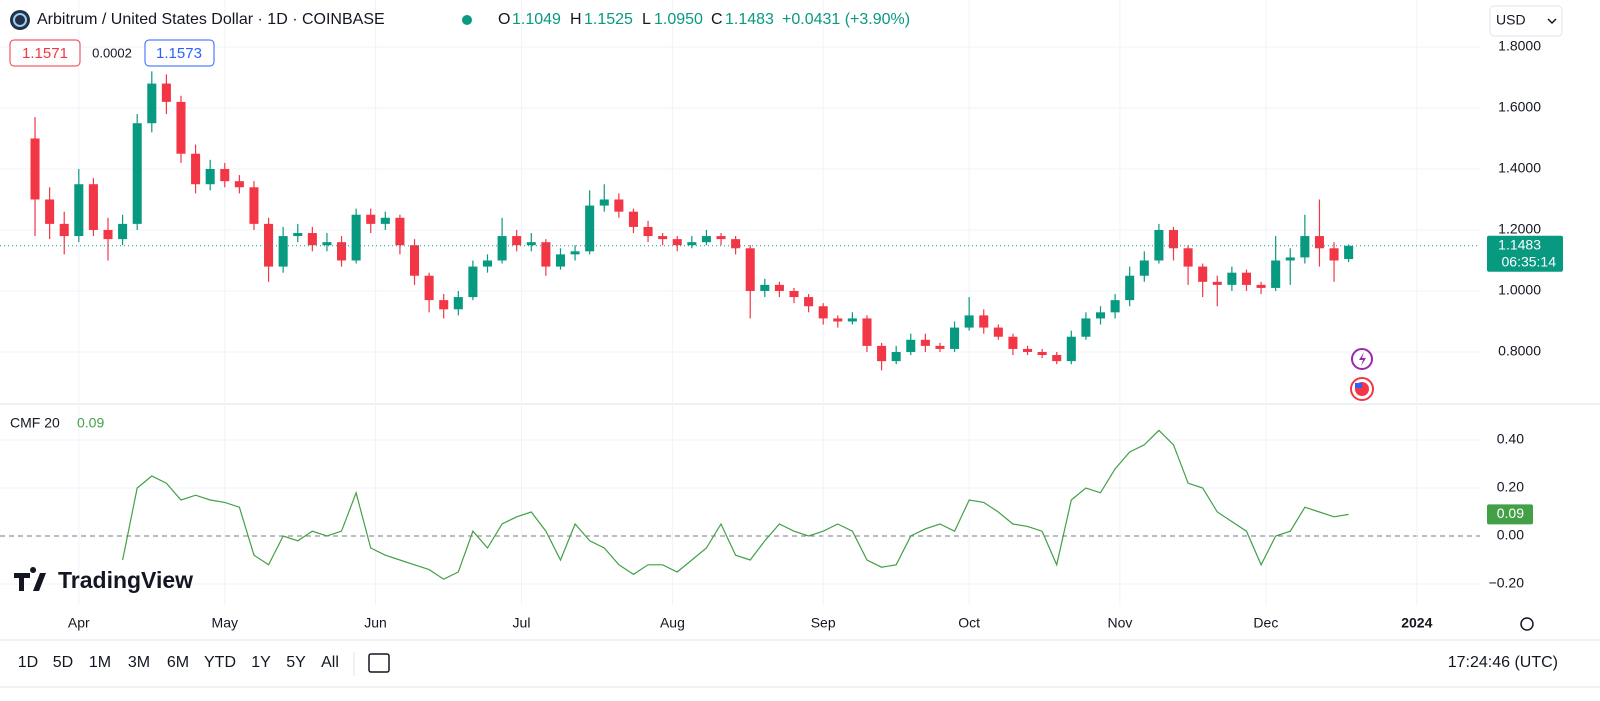  Describe the element at coordinates (576, 19) in the screenshot. I see `ohlc-key: H` at that location.